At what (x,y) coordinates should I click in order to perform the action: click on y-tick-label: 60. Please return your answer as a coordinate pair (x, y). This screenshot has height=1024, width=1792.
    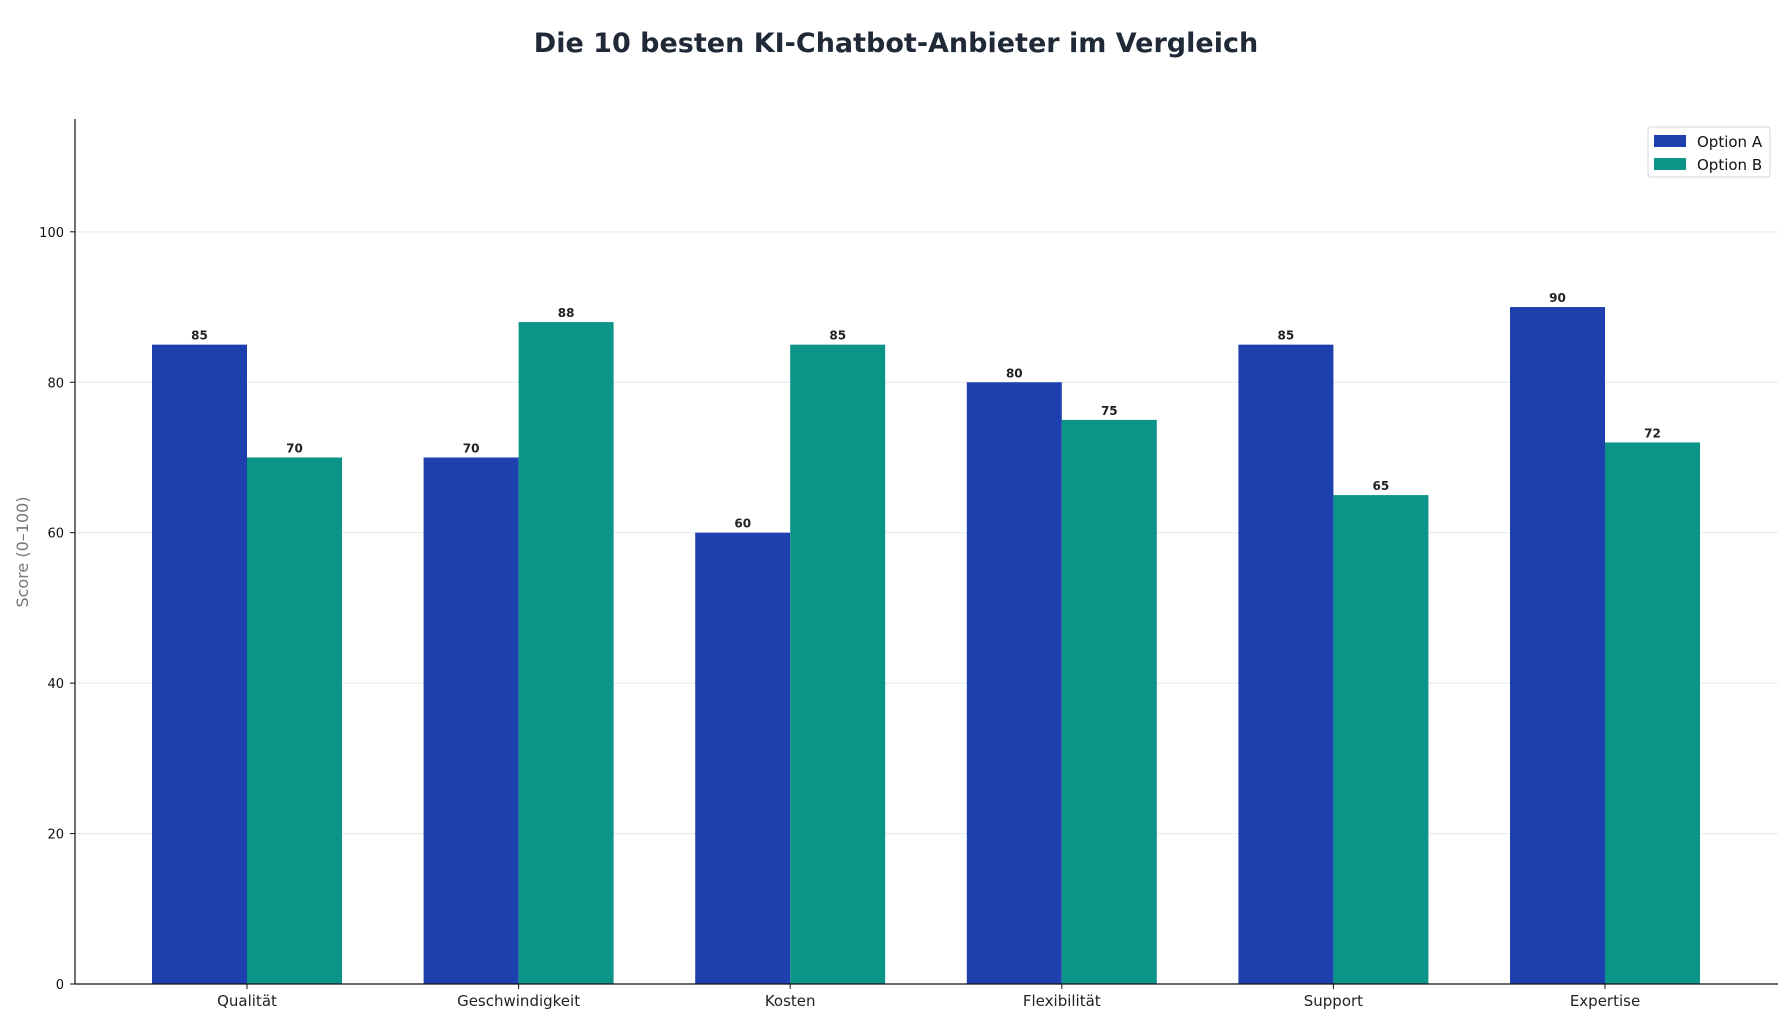
    Looking at the image, I should click on (55, 534).